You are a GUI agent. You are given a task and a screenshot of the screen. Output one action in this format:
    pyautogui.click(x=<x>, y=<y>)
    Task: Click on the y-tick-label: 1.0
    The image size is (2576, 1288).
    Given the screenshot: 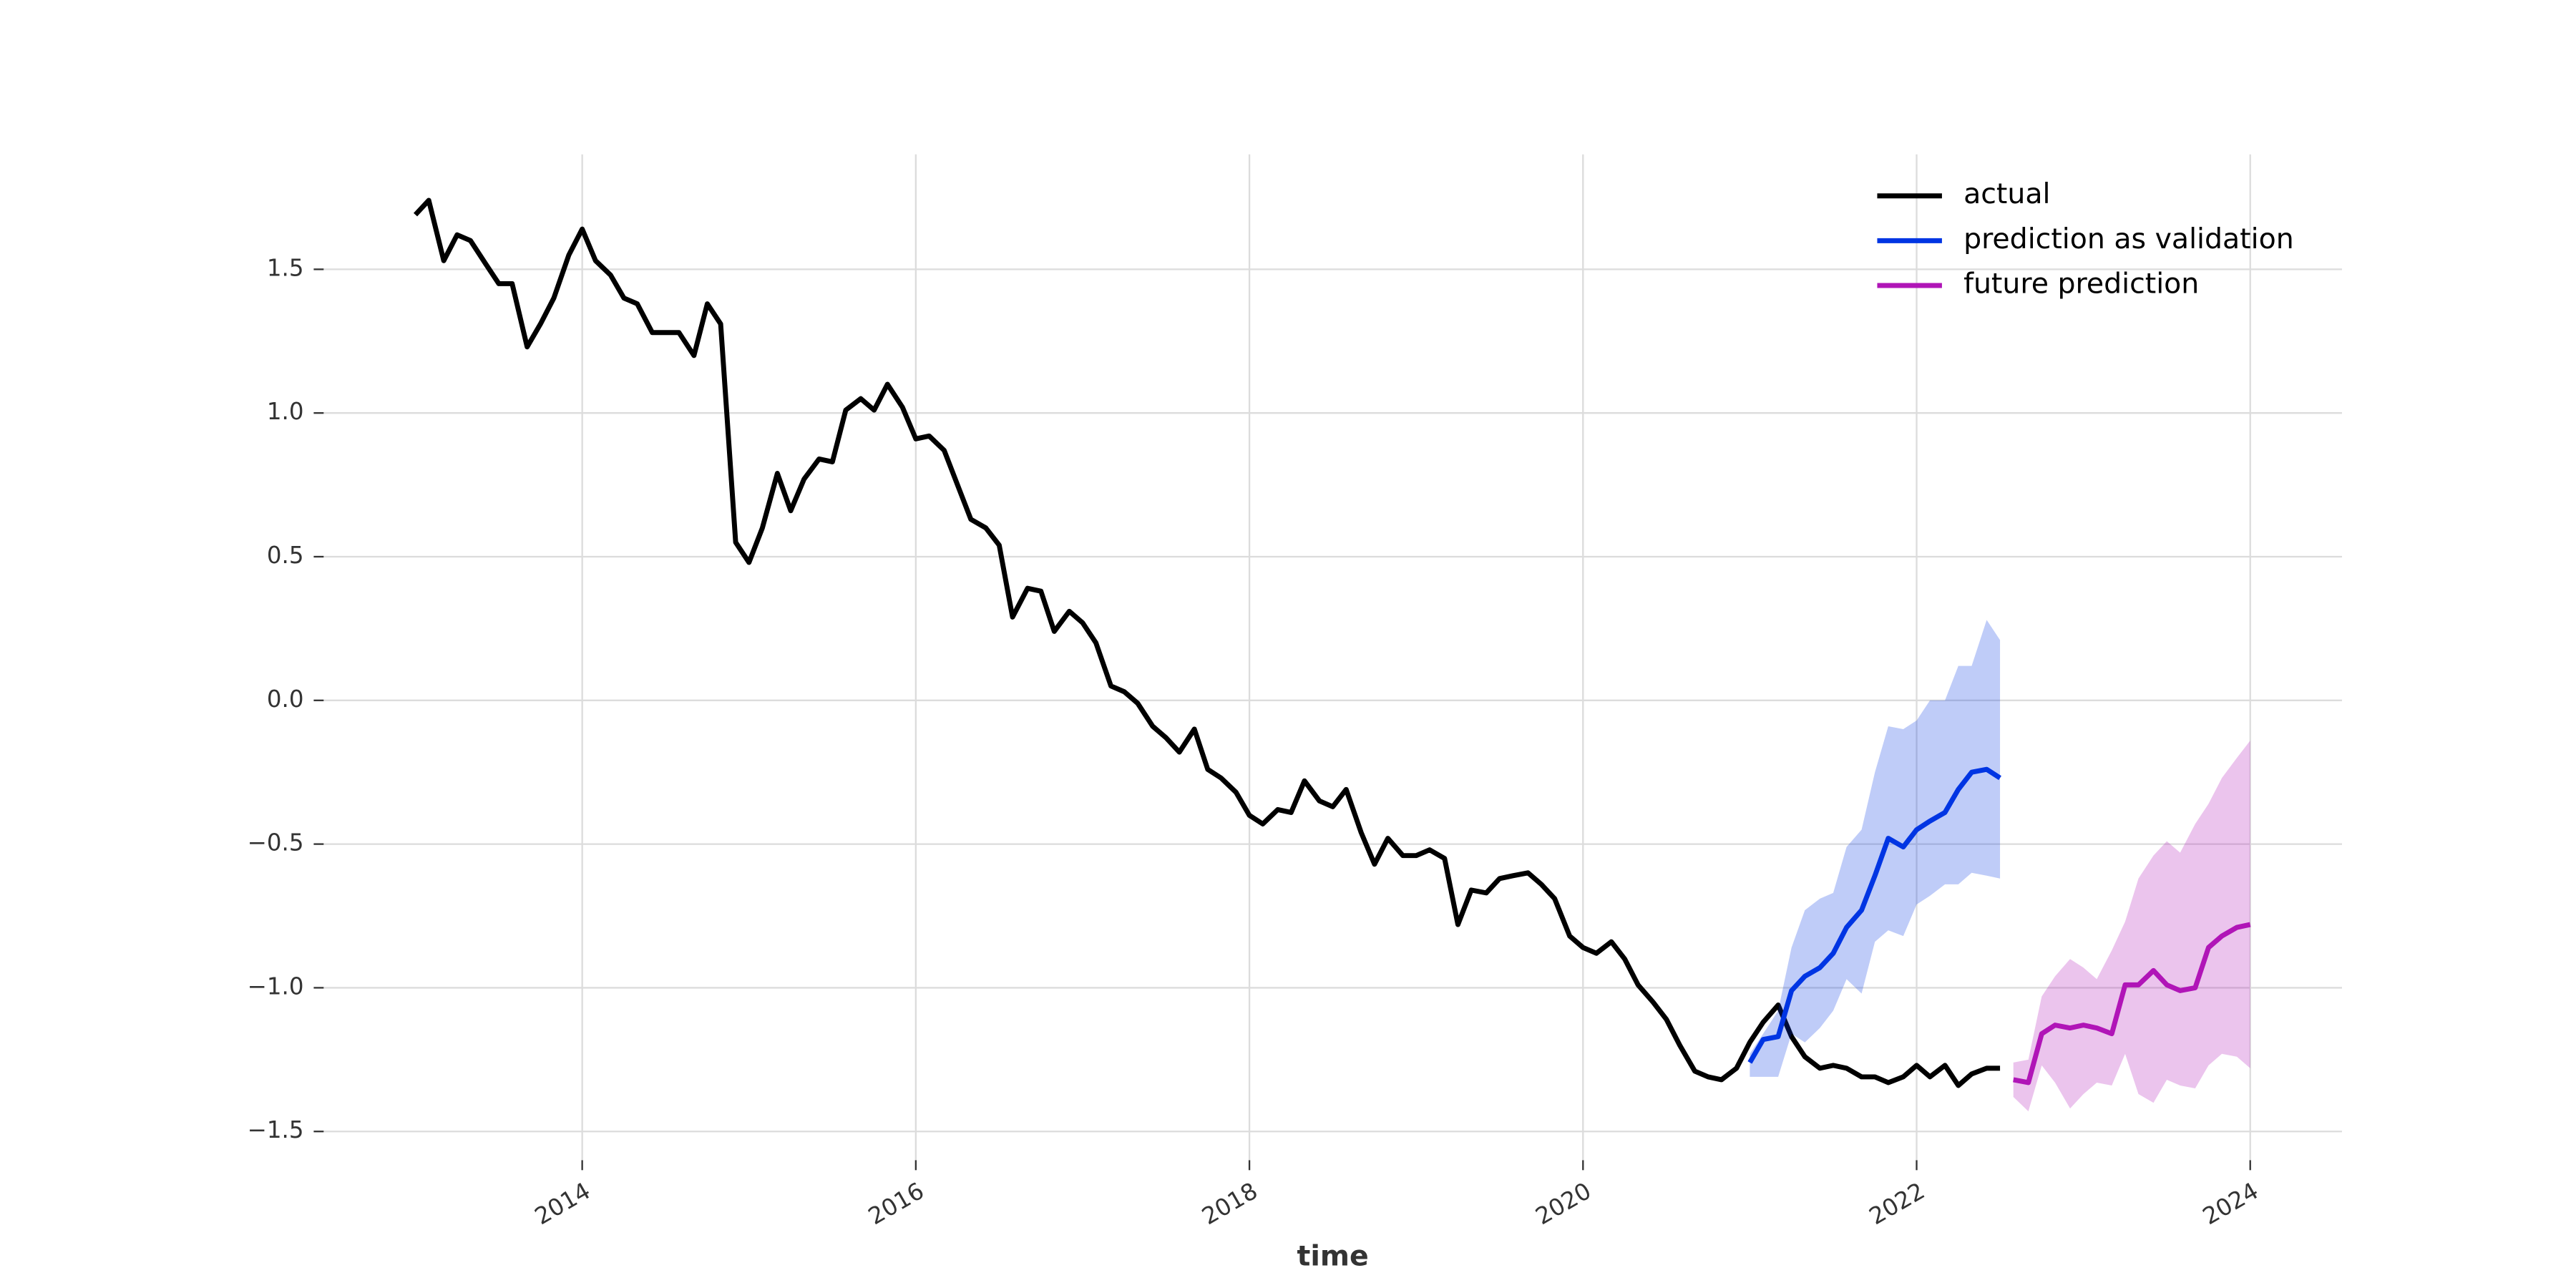 What is the action you would take?
    pyautogui.click(x=285, y=411)
    